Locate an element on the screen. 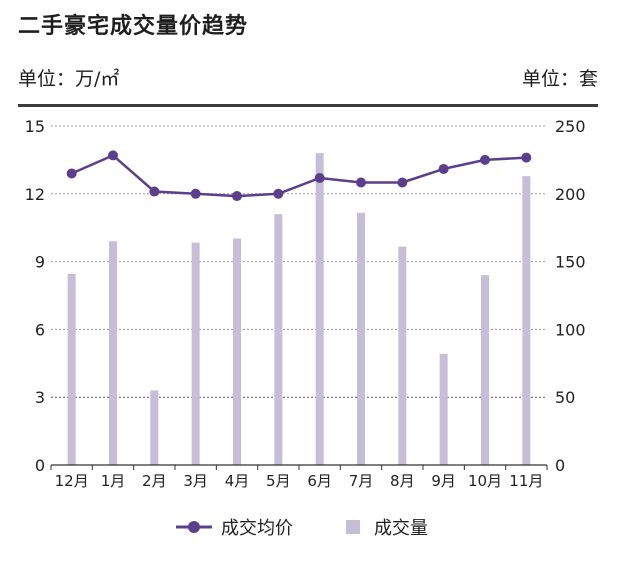 Image resolution: width=620 pixels, height=570 pixels. chart-title: 二手豪宅成交量价趋势 is located at coordinates (133, 26).